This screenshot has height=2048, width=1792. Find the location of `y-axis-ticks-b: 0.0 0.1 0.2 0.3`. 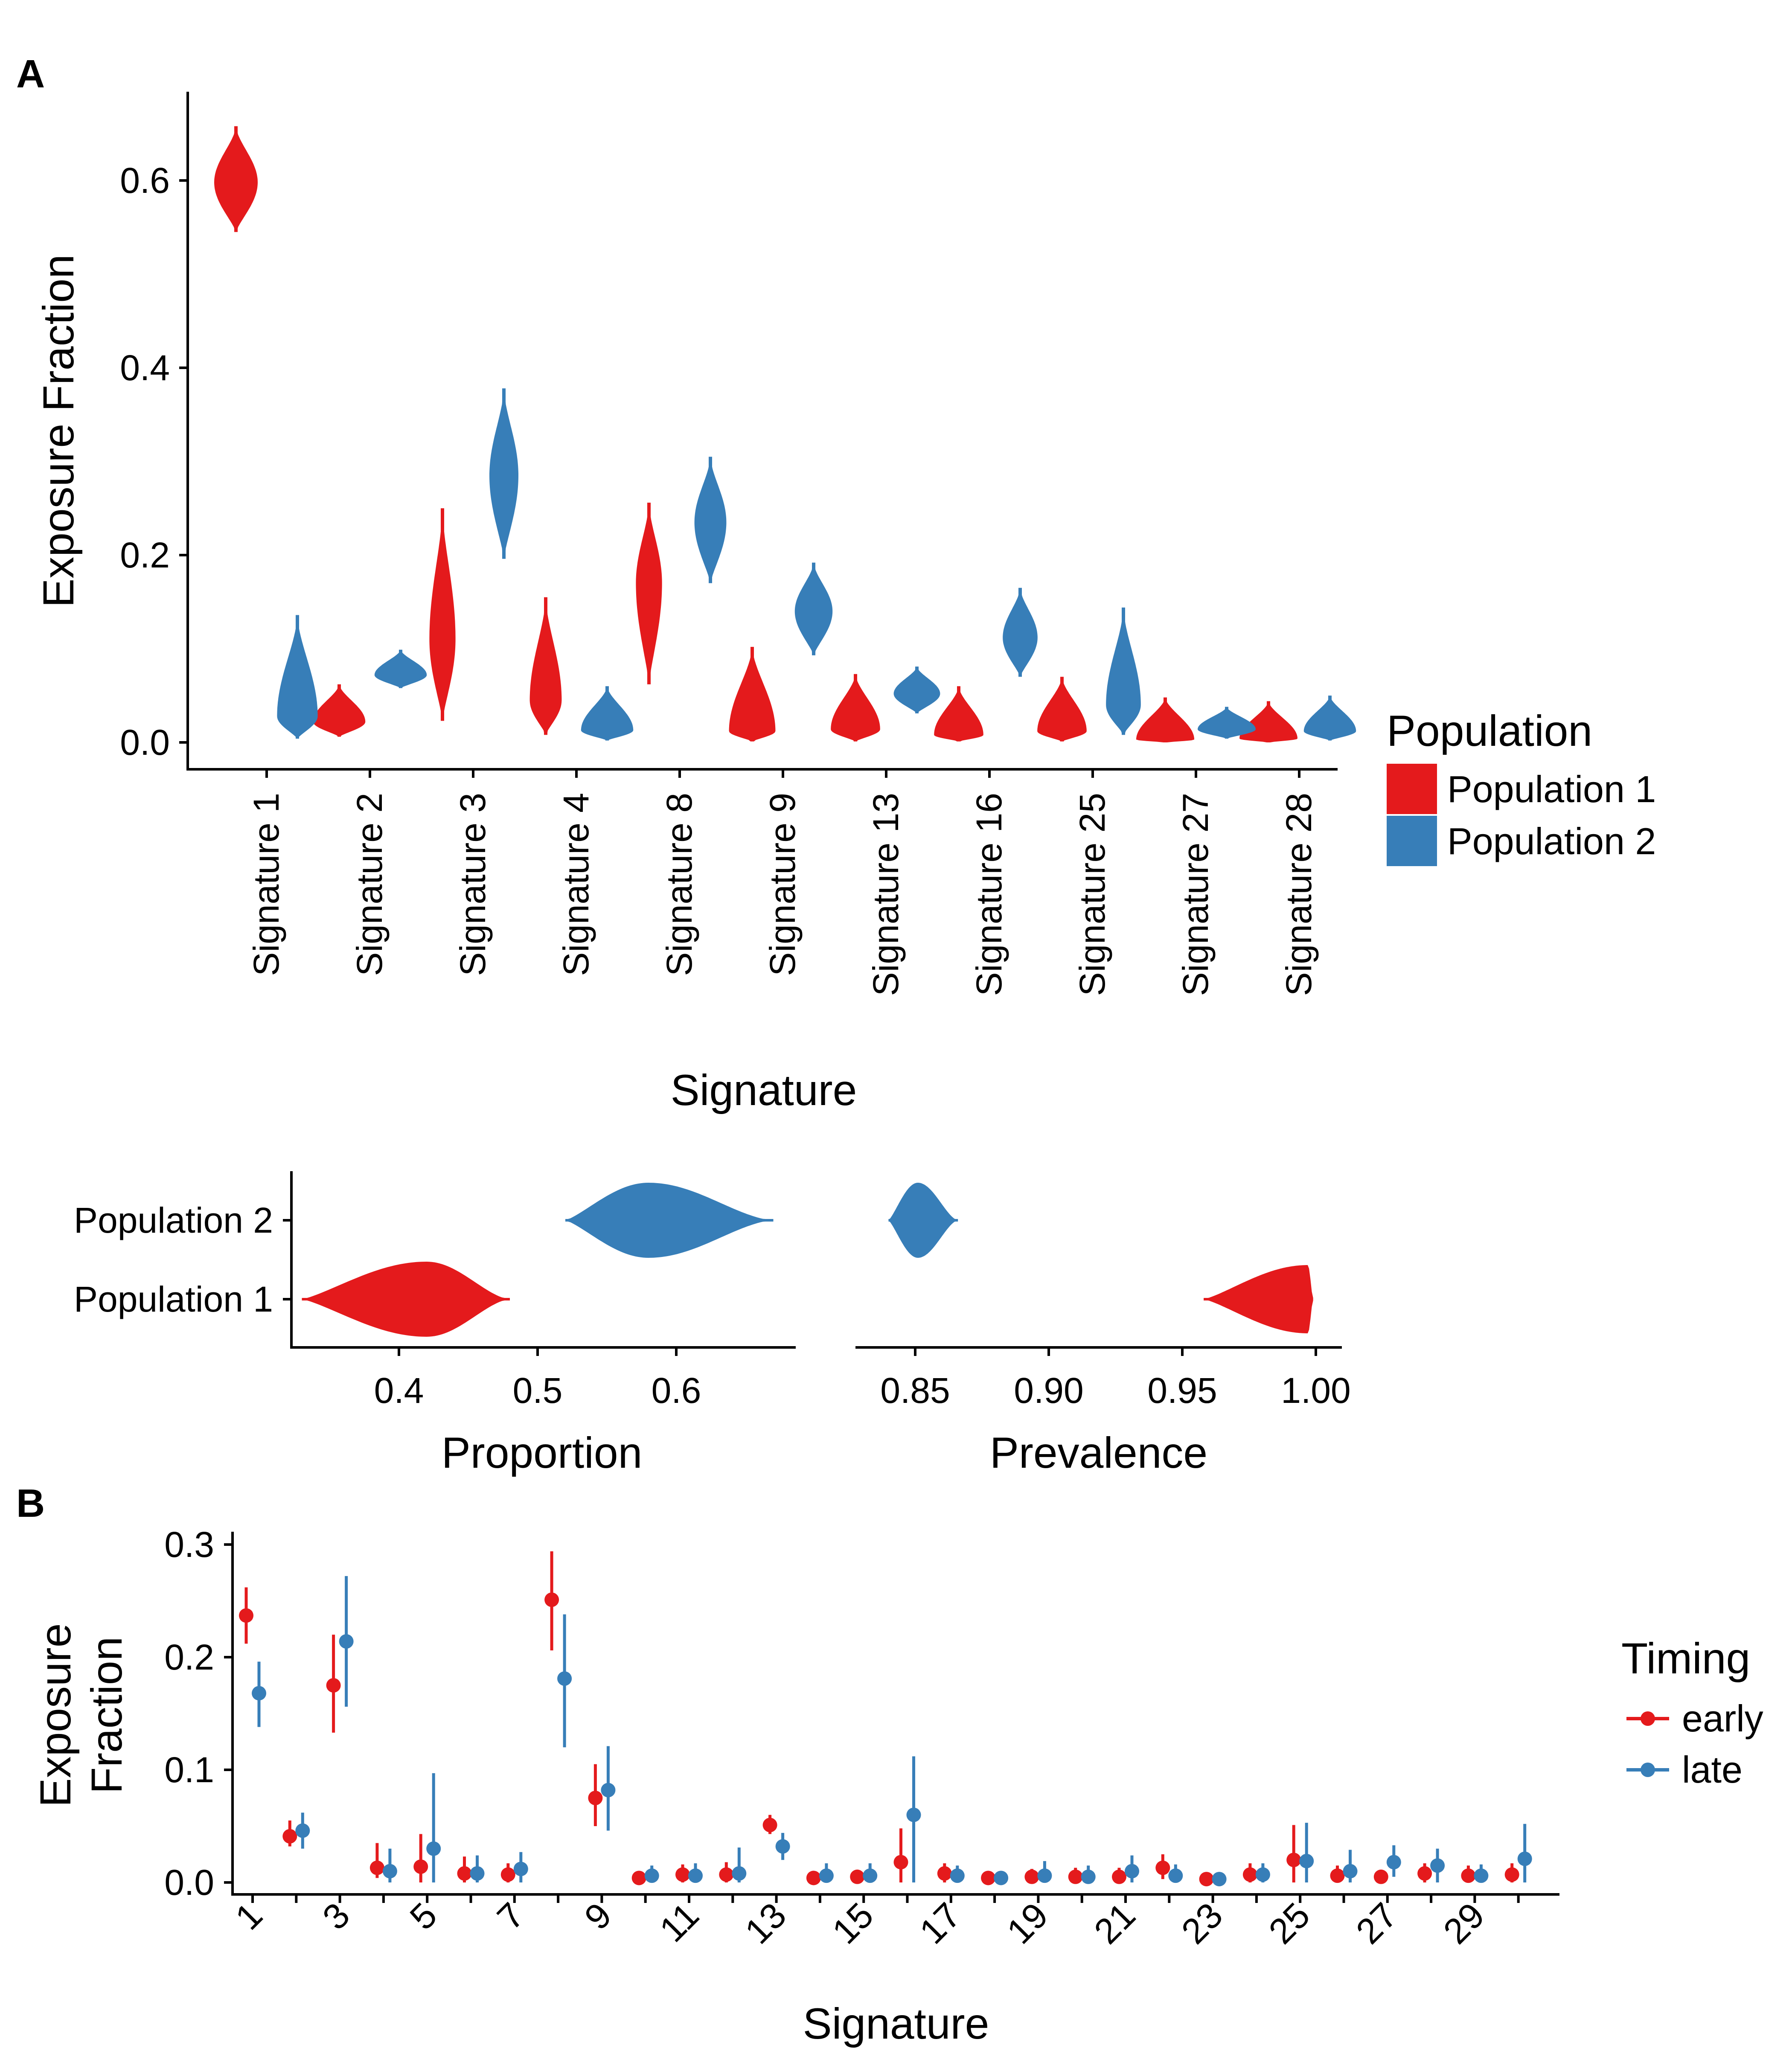

y-axis-ticks-b: 0.0 0.1 0.2 0.3 is located at coordinates (198, 1713).